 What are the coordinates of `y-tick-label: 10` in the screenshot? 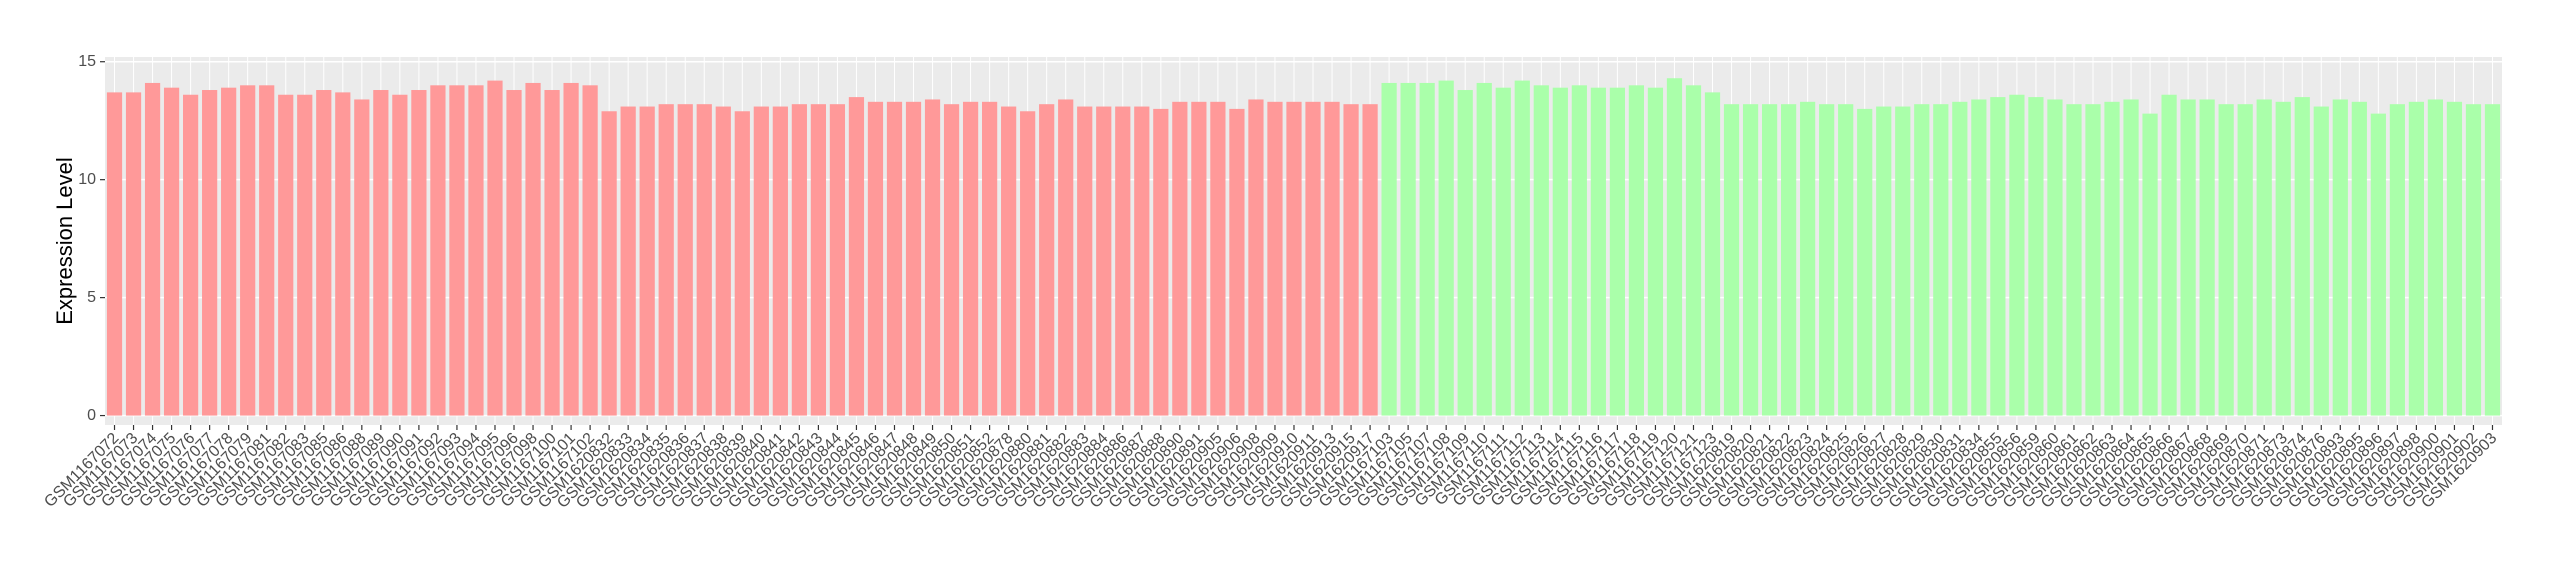 It's located at (87, 179).